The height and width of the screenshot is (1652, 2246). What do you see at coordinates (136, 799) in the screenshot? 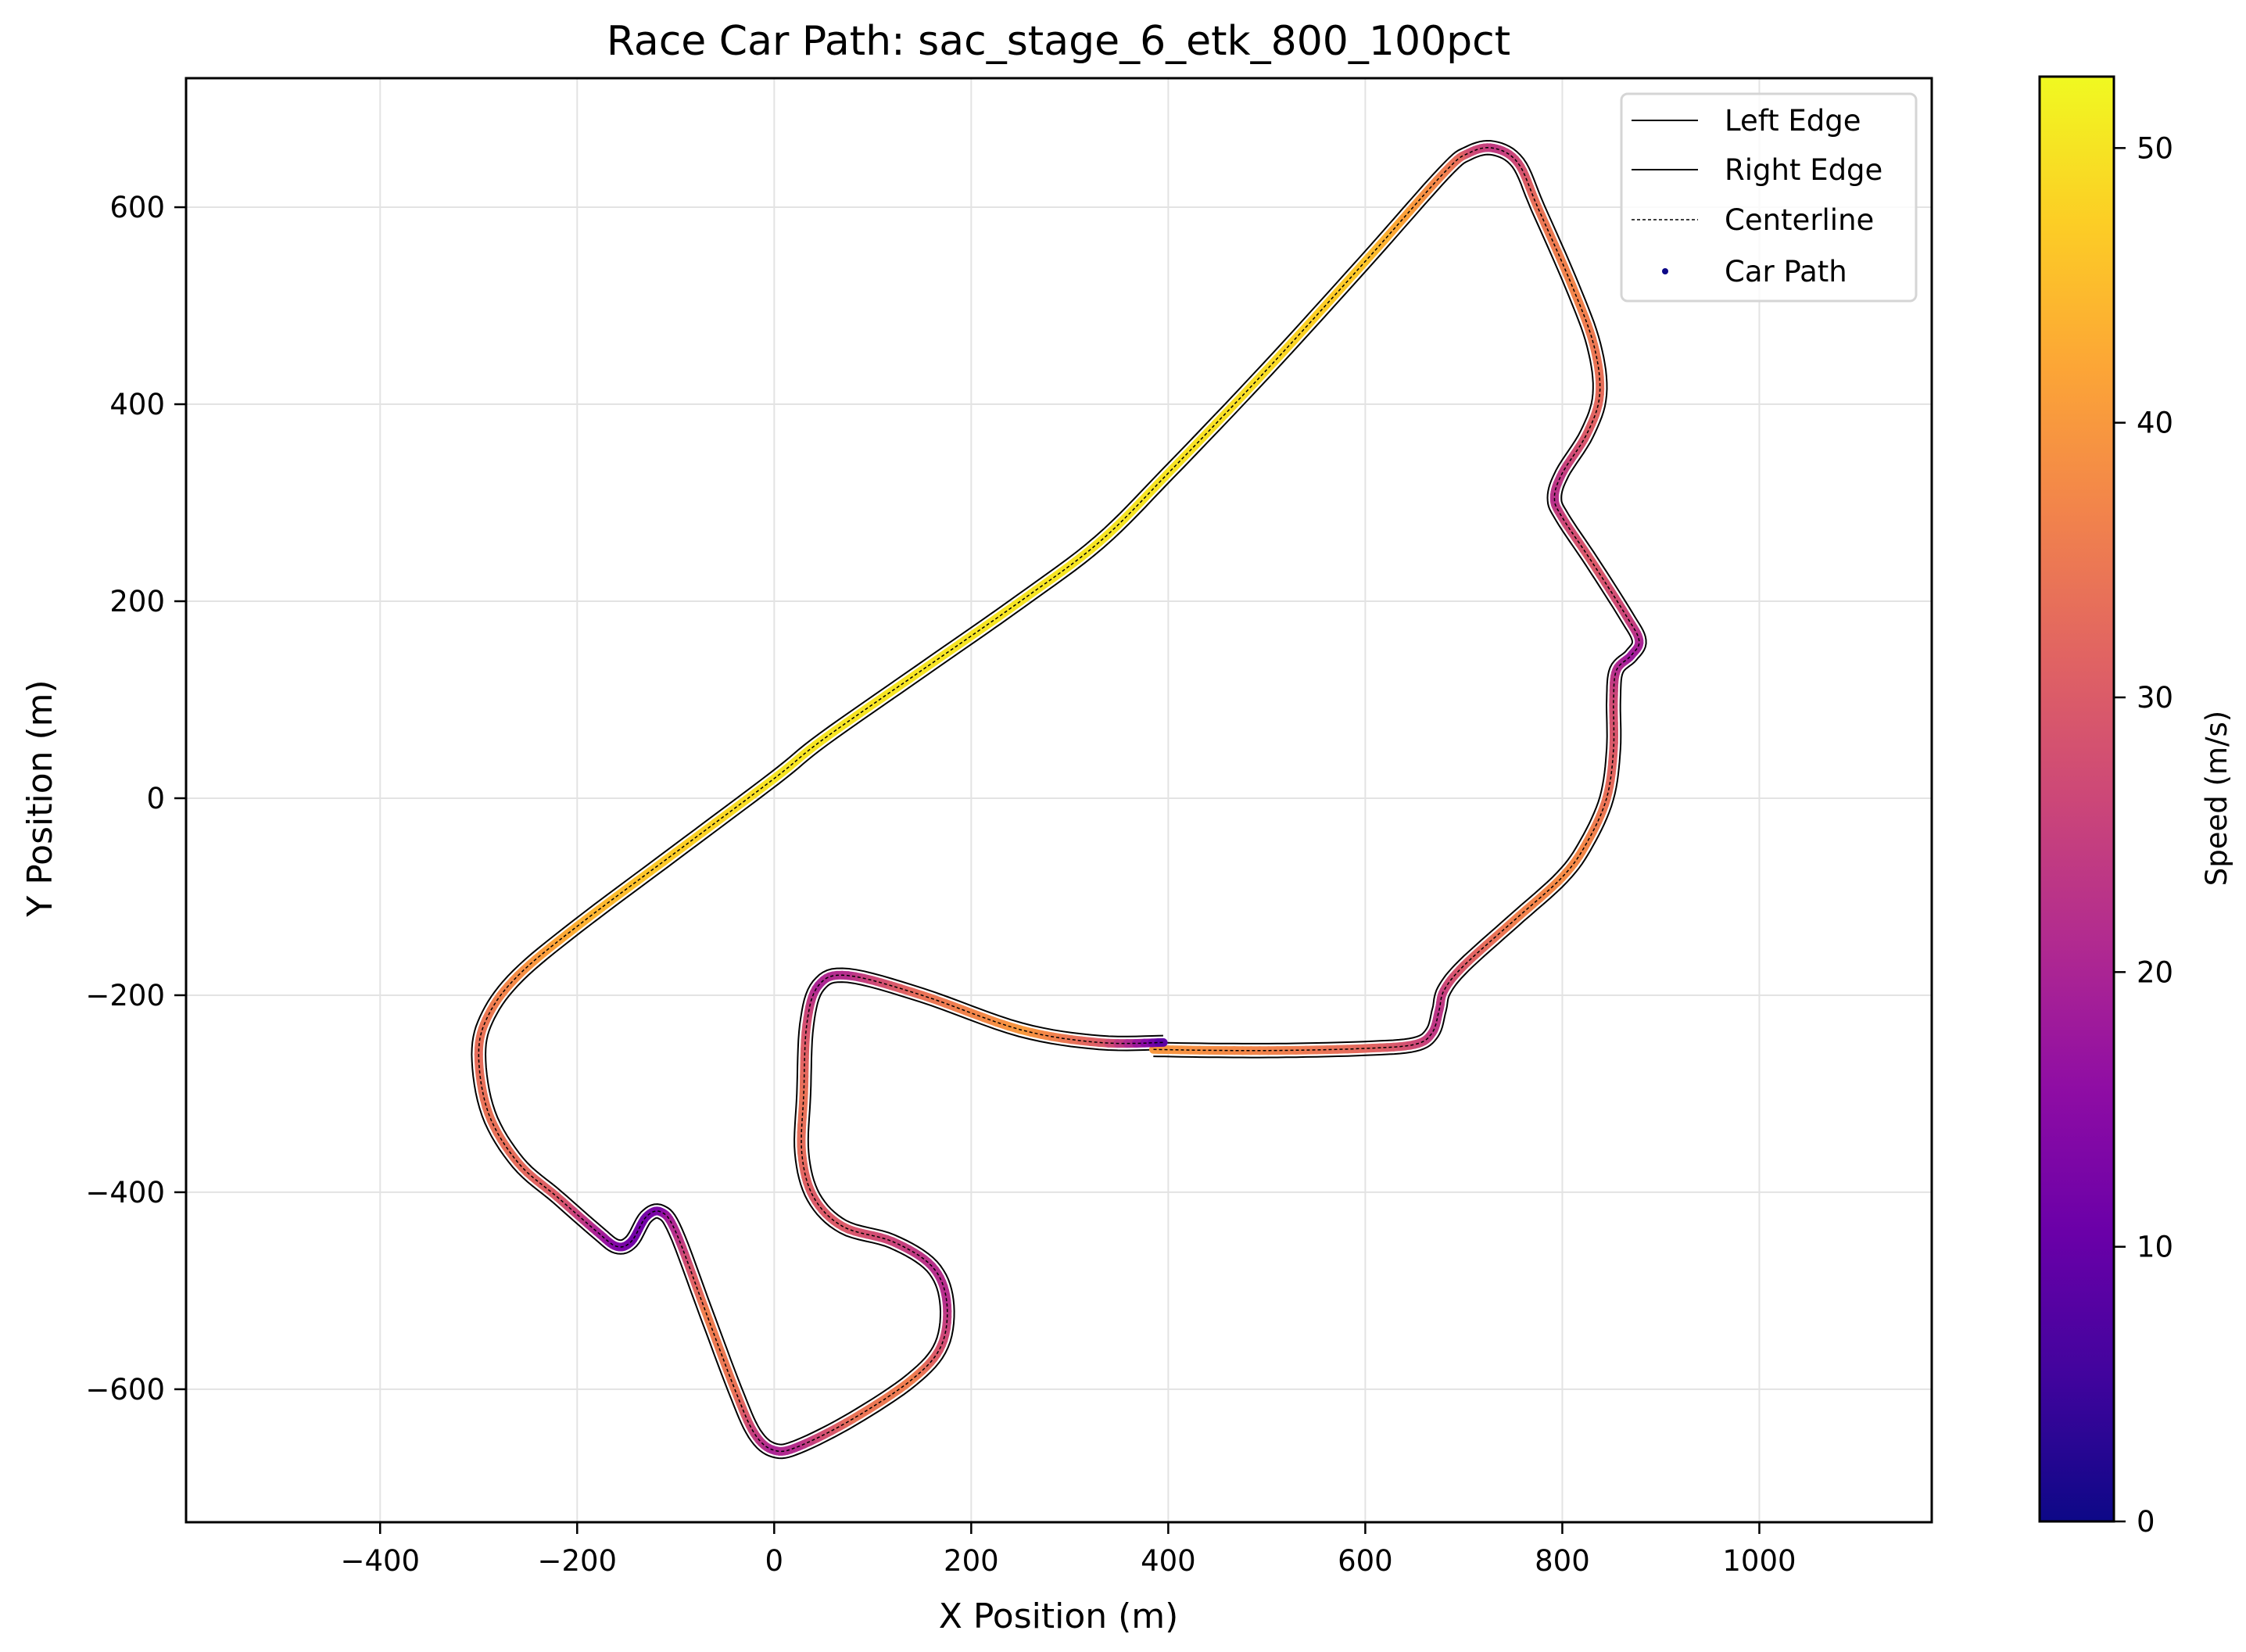
I see `y-axis-ticks: −600 −400 −200 0 200 400 600` at bounding box center [136, 799].